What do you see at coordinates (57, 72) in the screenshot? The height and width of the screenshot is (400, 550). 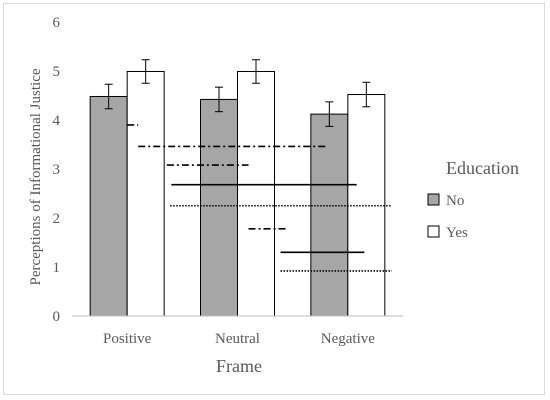 I see `y-tick-label: 5` at bounding box center [57, 72].